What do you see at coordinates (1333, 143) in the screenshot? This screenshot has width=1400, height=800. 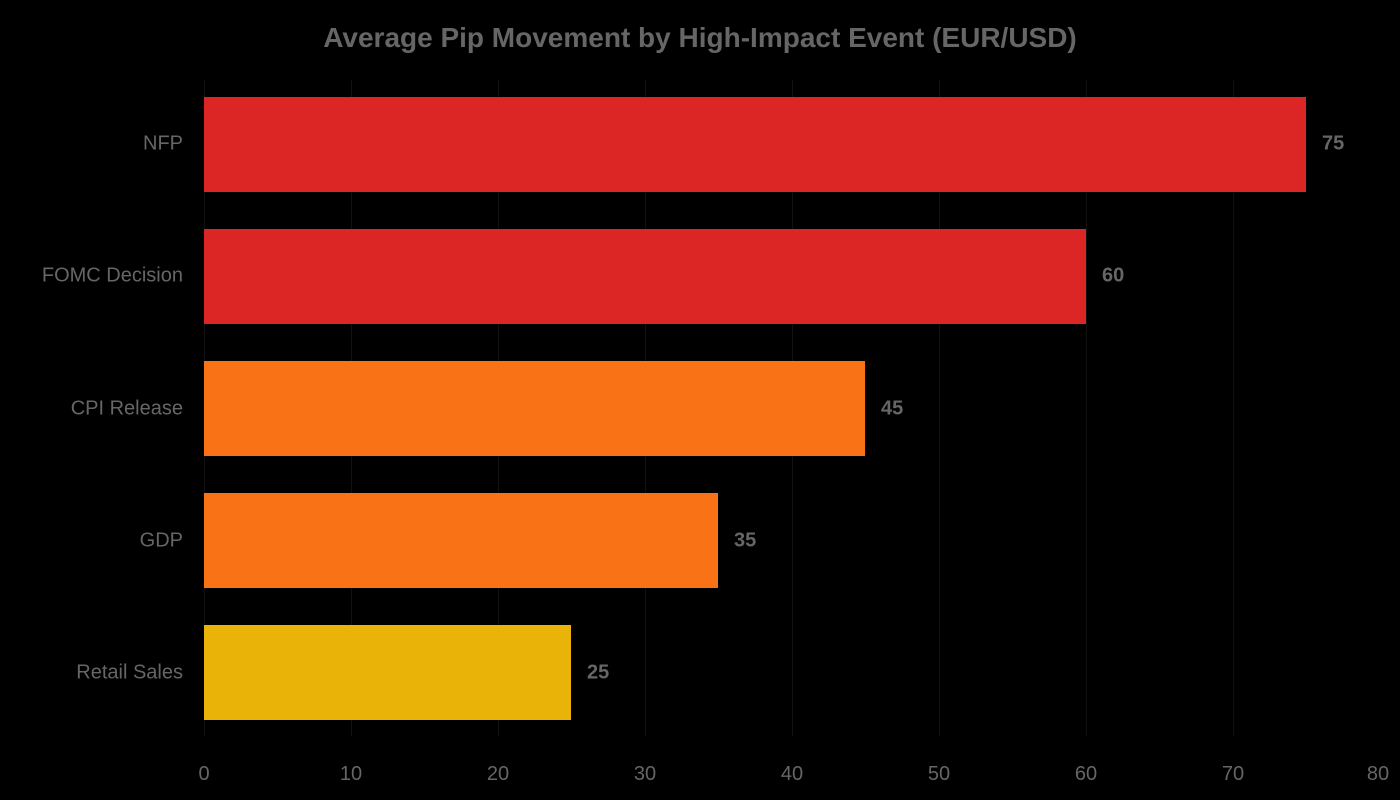 I see `value-label: 75` at bounding box center [1333, 143].